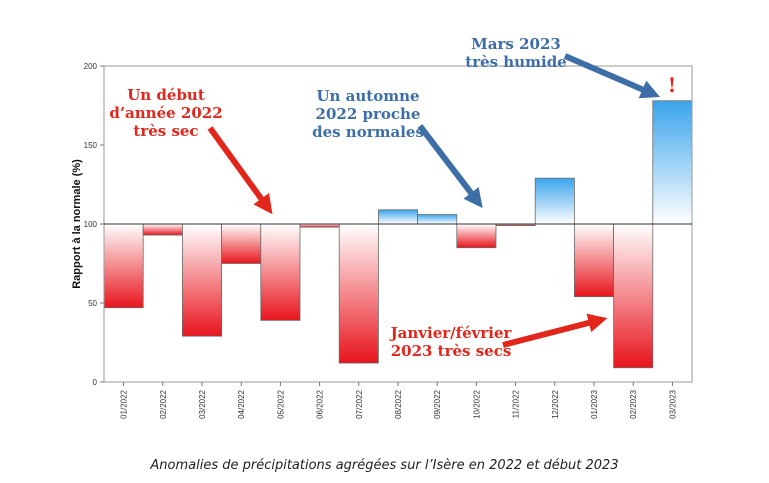  I want to click on arrow-autumn-2022, so click(450, 166).